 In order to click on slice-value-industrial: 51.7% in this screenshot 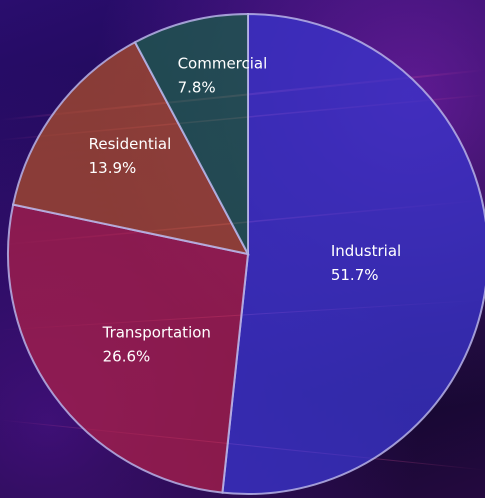, I will do `click(355, 275)`.